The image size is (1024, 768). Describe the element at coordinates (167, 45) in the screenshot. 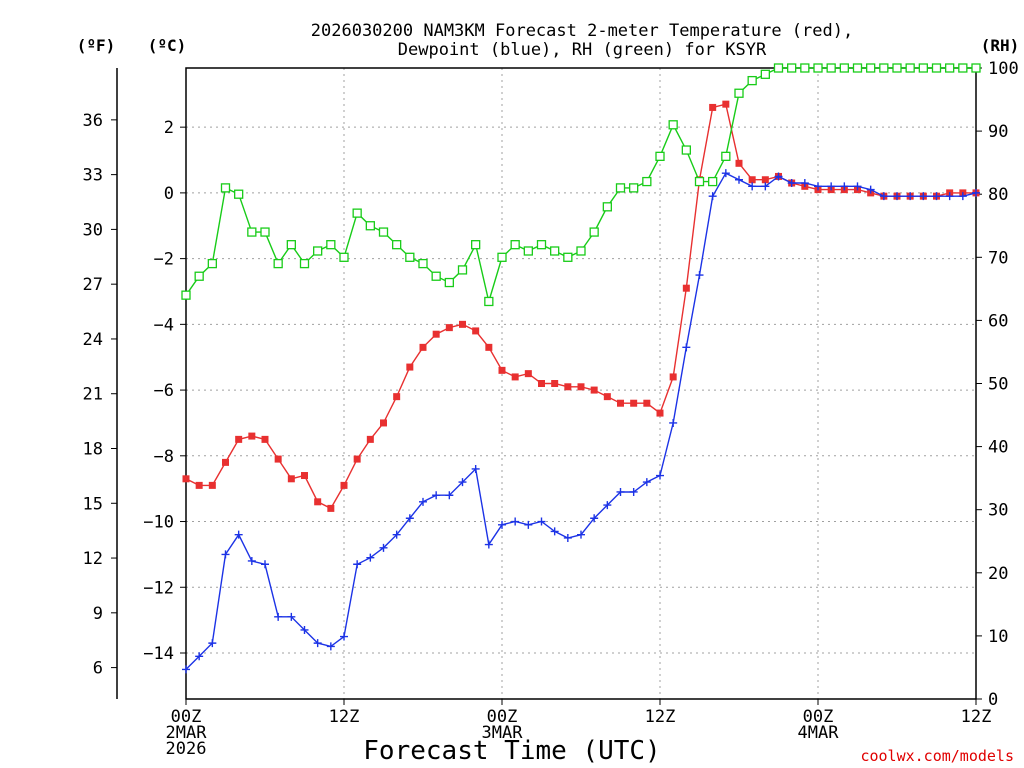

I see `celsius-unit-label: (ºC)` at that location.